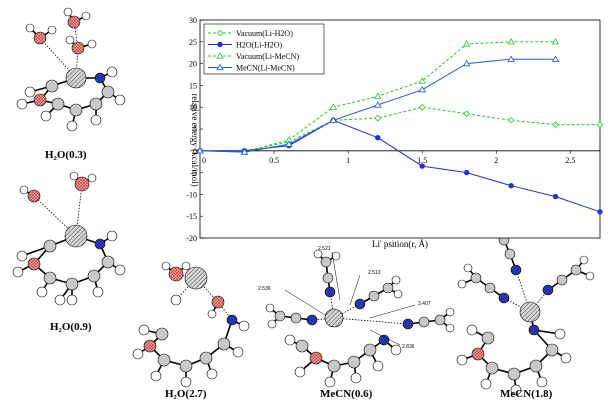  What do you see at coordinates (346, 394) in the screenshot?
I see `label-mecn-0-6: MeCN(0.6)` at bounding box center [346, 394].